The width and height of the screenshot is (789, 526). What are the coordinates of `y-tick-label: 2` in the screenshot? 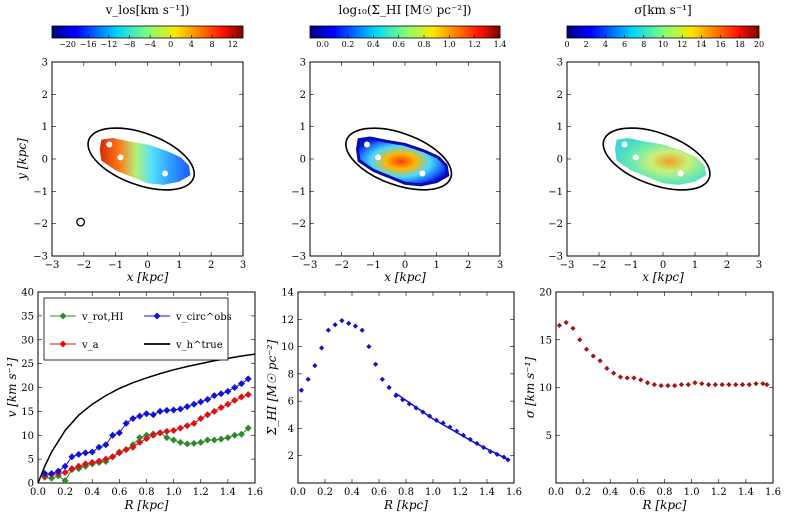 It's located at (291, 456).